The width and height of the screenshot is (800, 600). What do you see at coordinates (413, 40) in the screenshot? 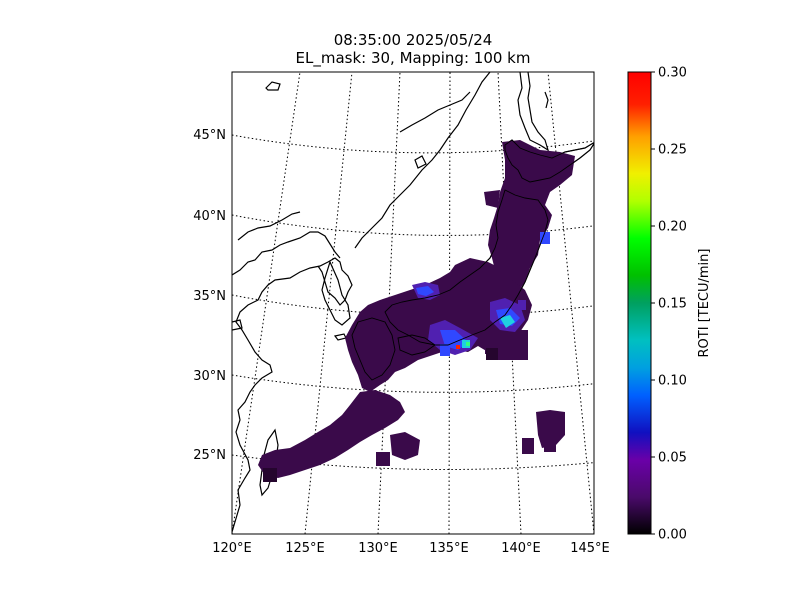
I see `map-title-time: 08:35:00 2025/05/24` at bounding box center [413, 40].